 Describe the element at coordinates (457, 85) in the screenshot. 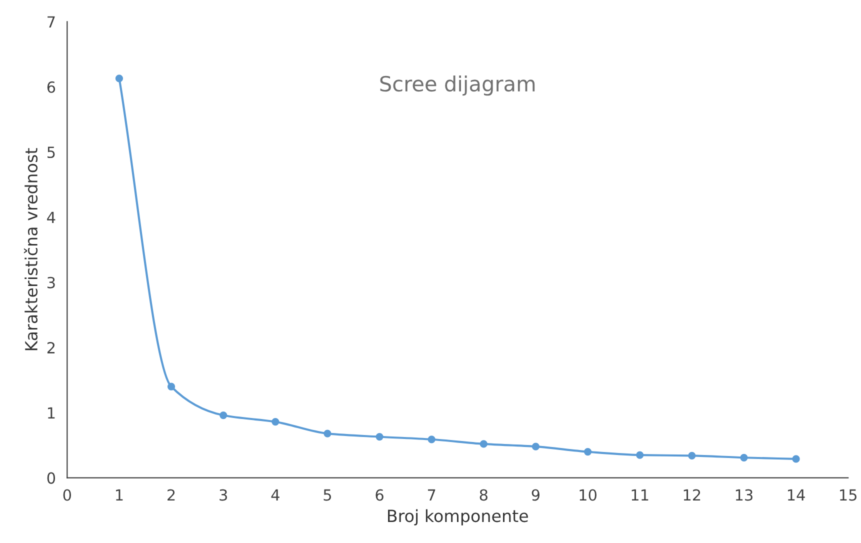

I see `text: Scree dijagram` at that location.